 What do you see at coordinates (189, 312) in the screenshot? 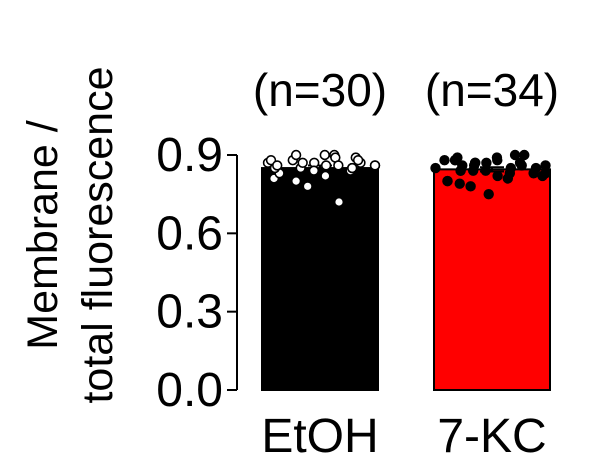
I see `y-tick-label-1: 0.3` at bounding box center [189, 312].